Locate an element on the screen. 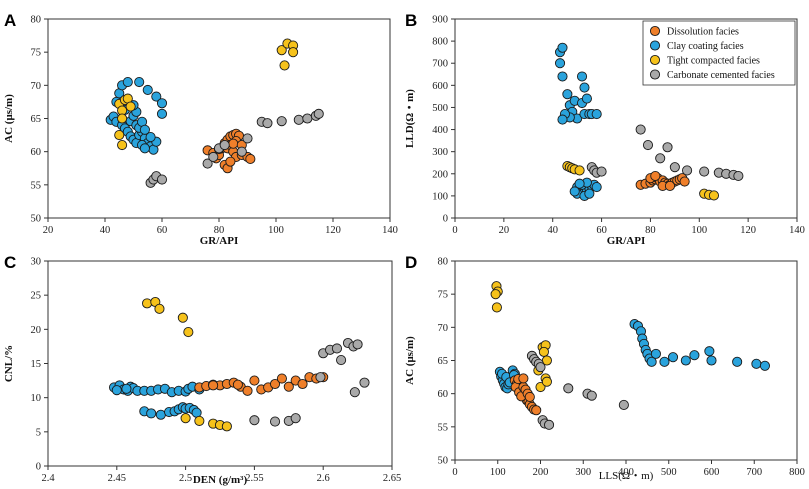 The height and width of the screenshot is (489, 809). series-clay is located at coordinates (156, 400).